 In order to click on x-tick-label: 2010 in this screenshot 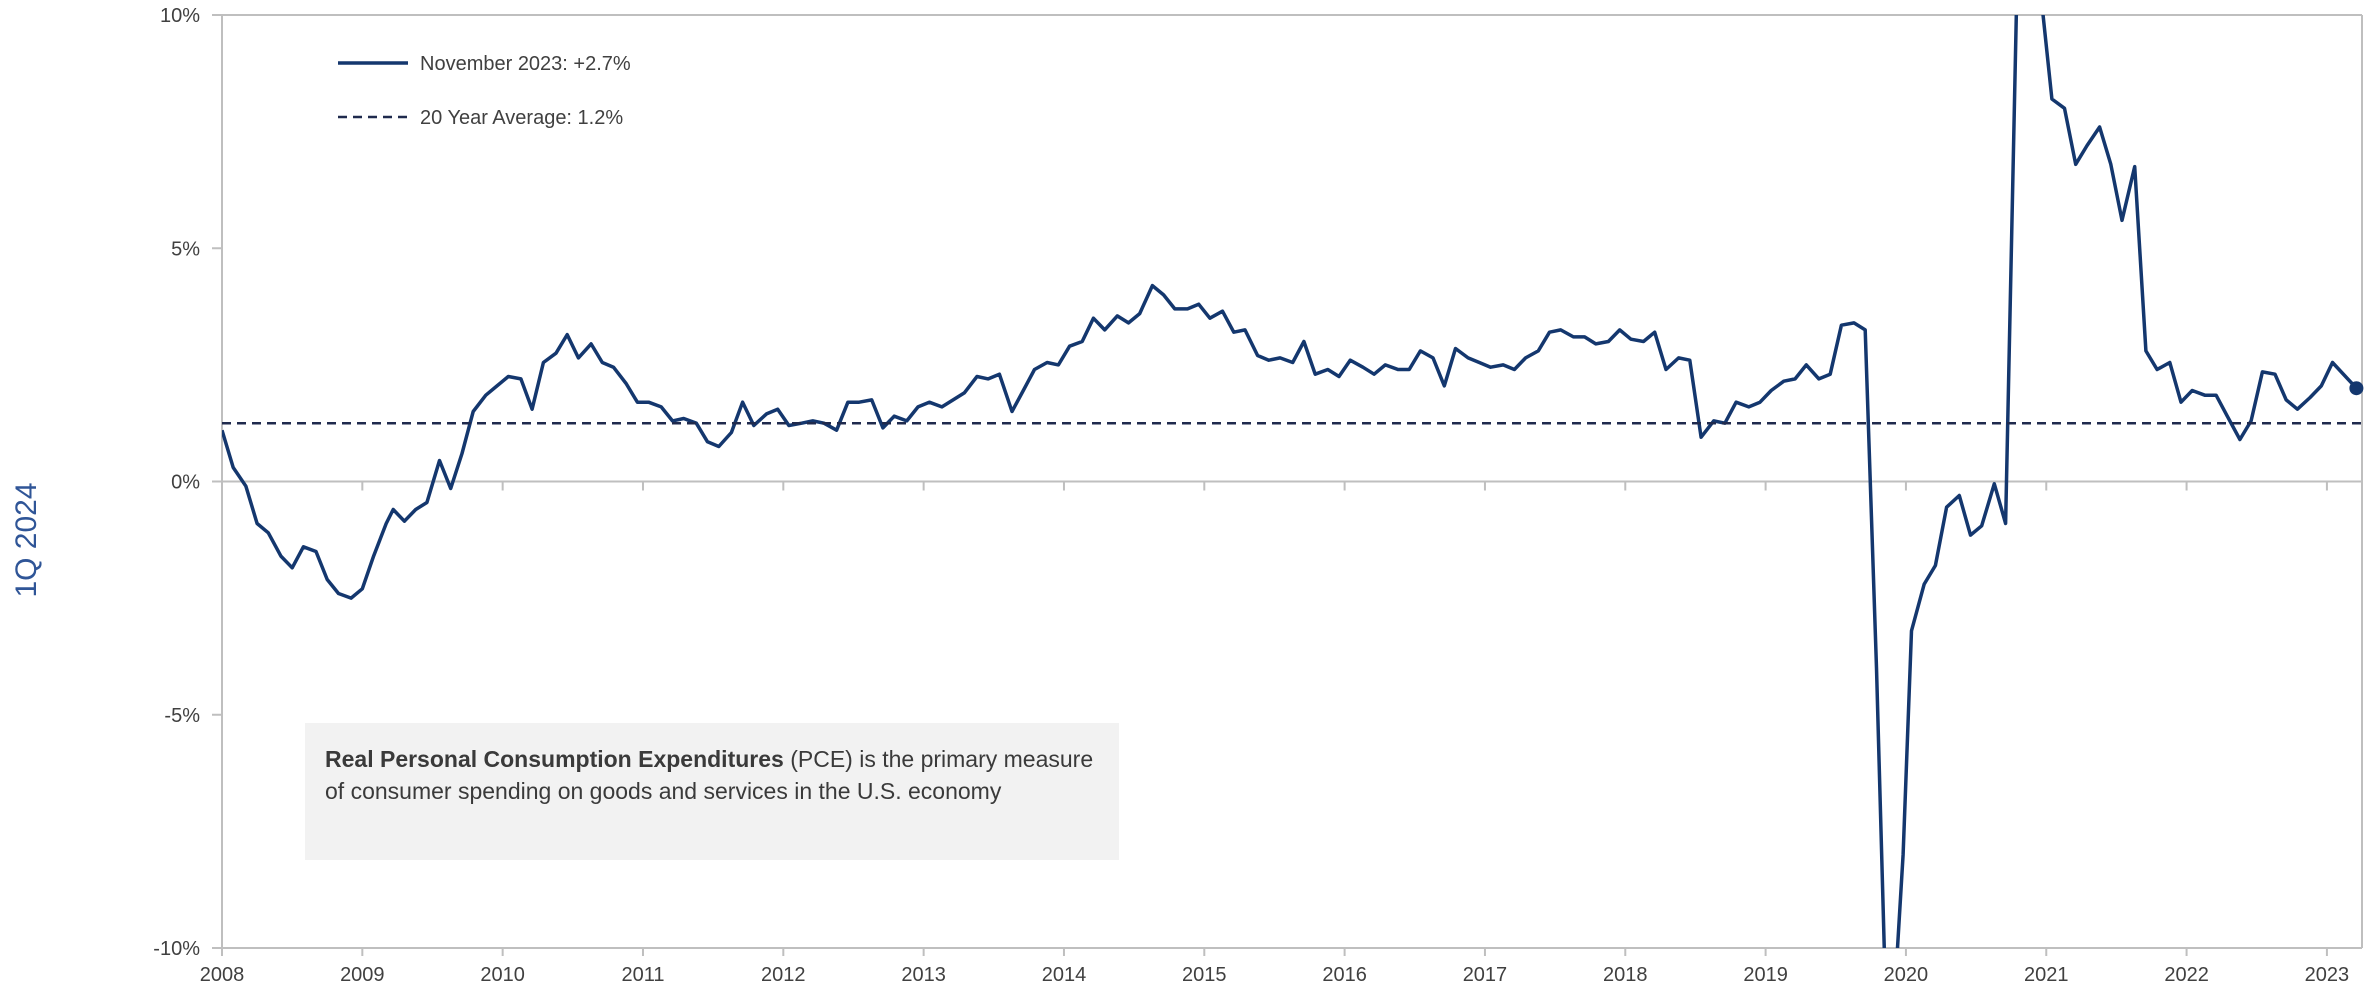, I will do `click(502, 975)`.